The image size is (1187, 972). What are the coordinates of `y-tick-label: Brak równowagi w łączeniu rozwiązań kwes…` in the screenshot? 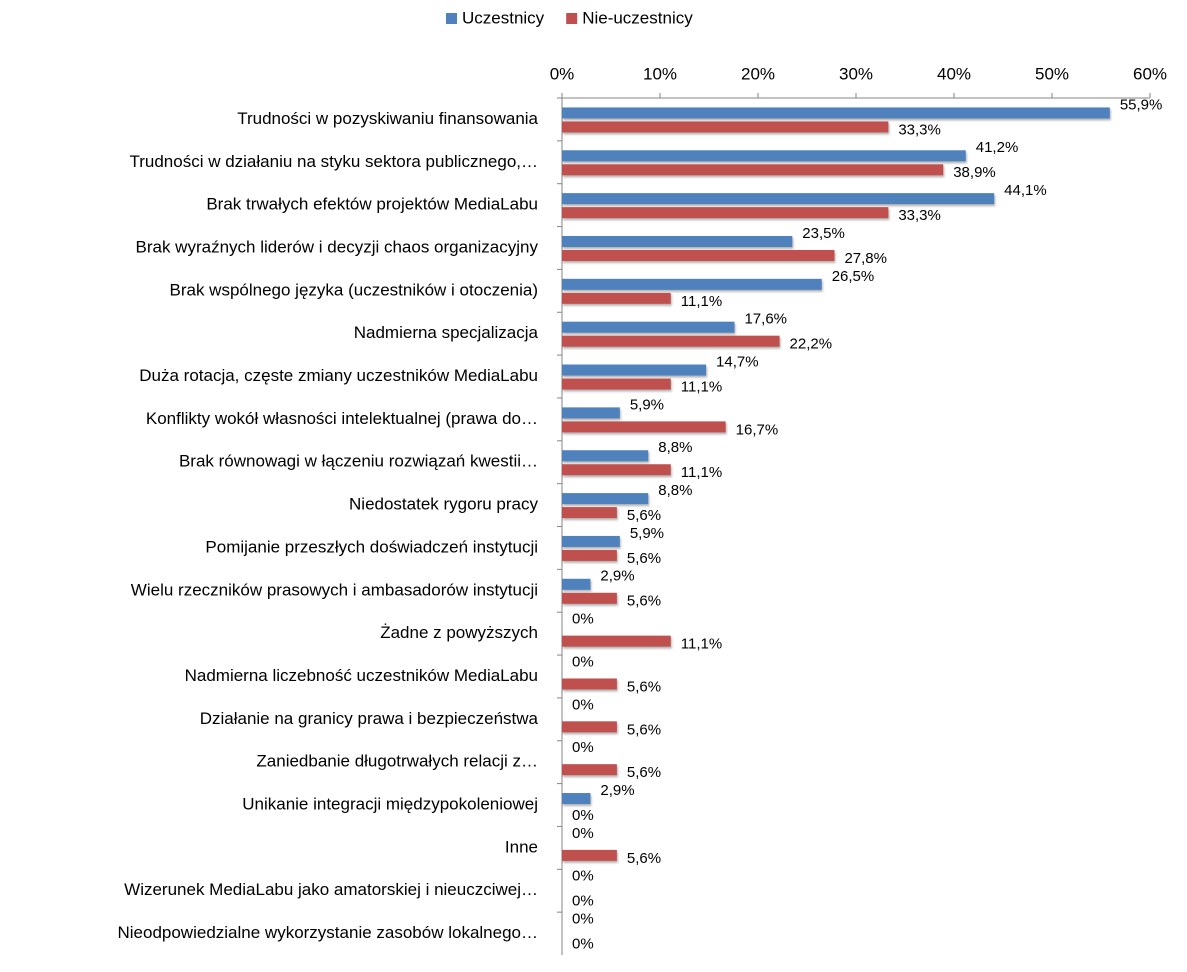 It's located at (358, 461).